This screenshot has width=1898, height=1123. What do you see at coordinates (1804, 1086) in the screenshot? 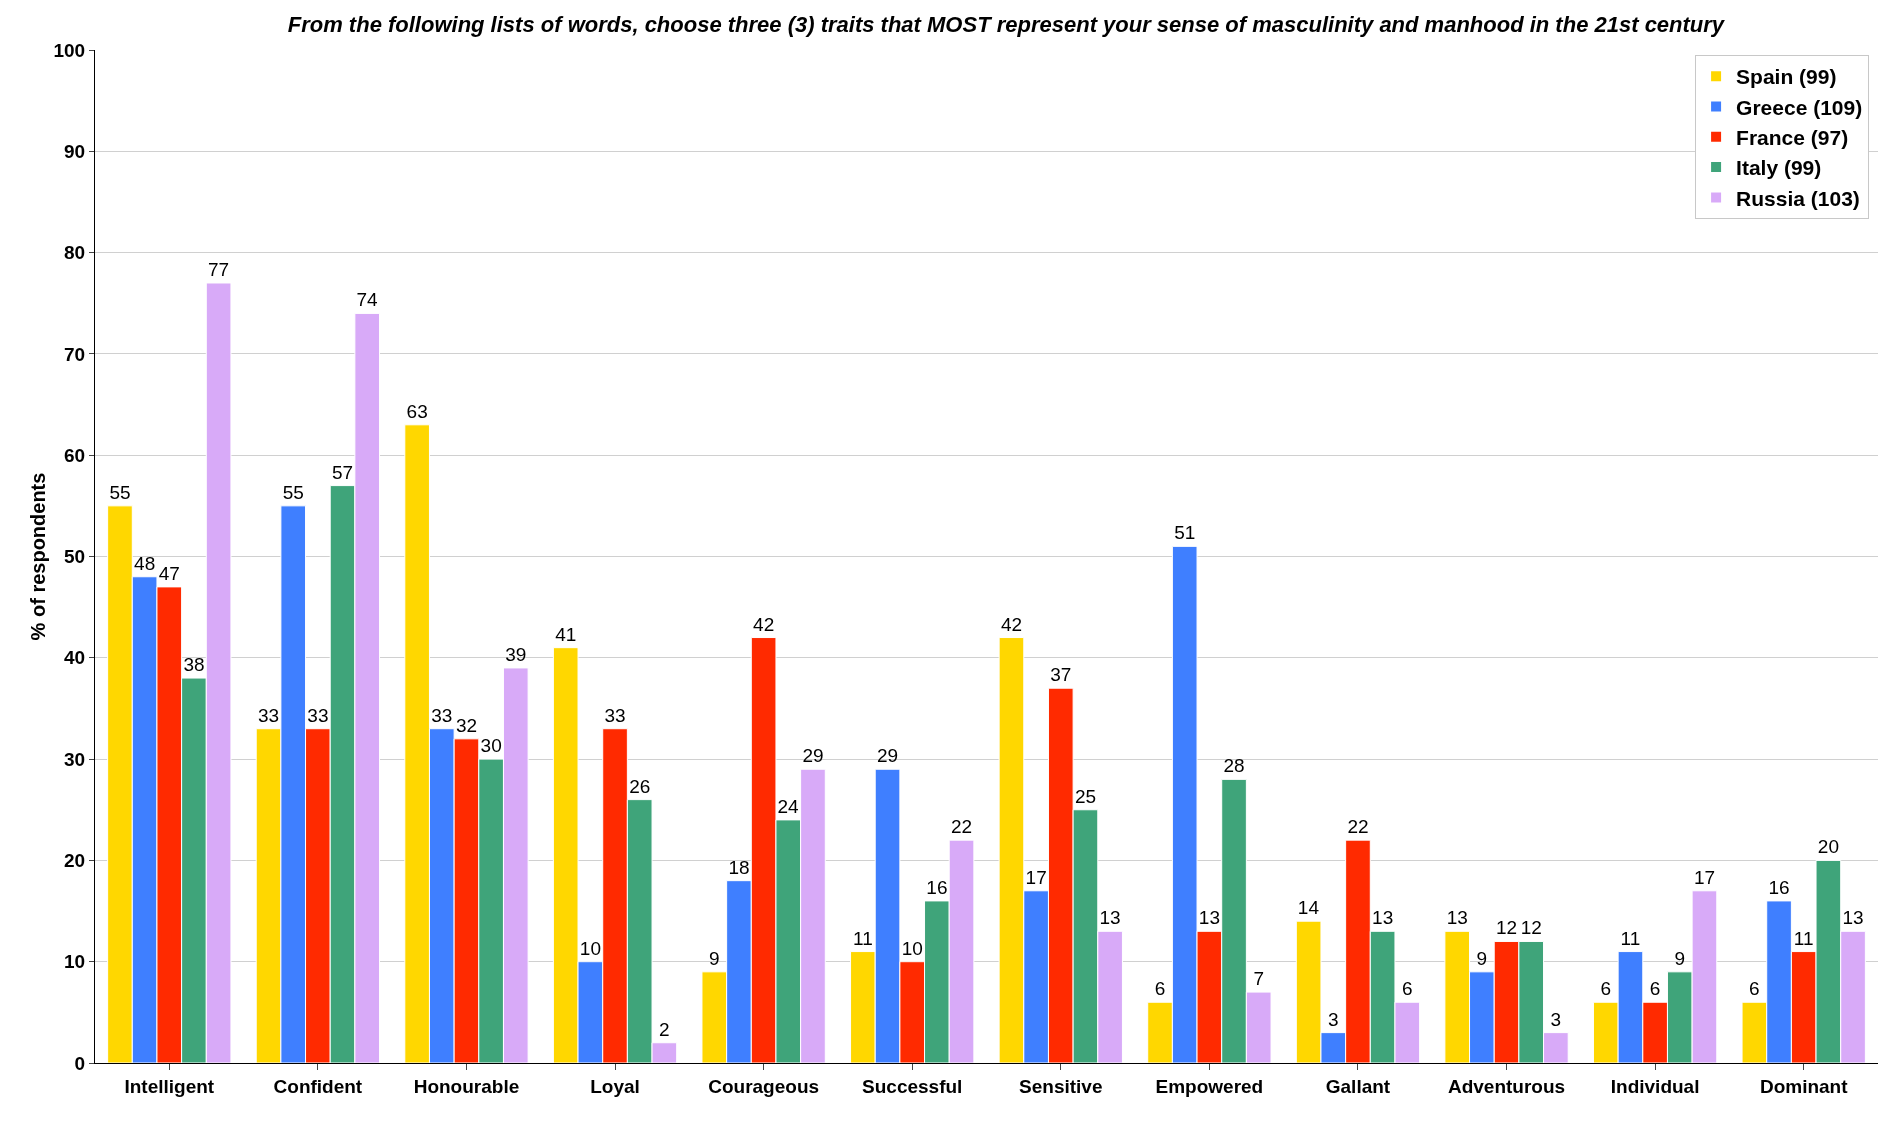
I see `x-tick-label: Dominant` at bounding box center [1804, 1086].